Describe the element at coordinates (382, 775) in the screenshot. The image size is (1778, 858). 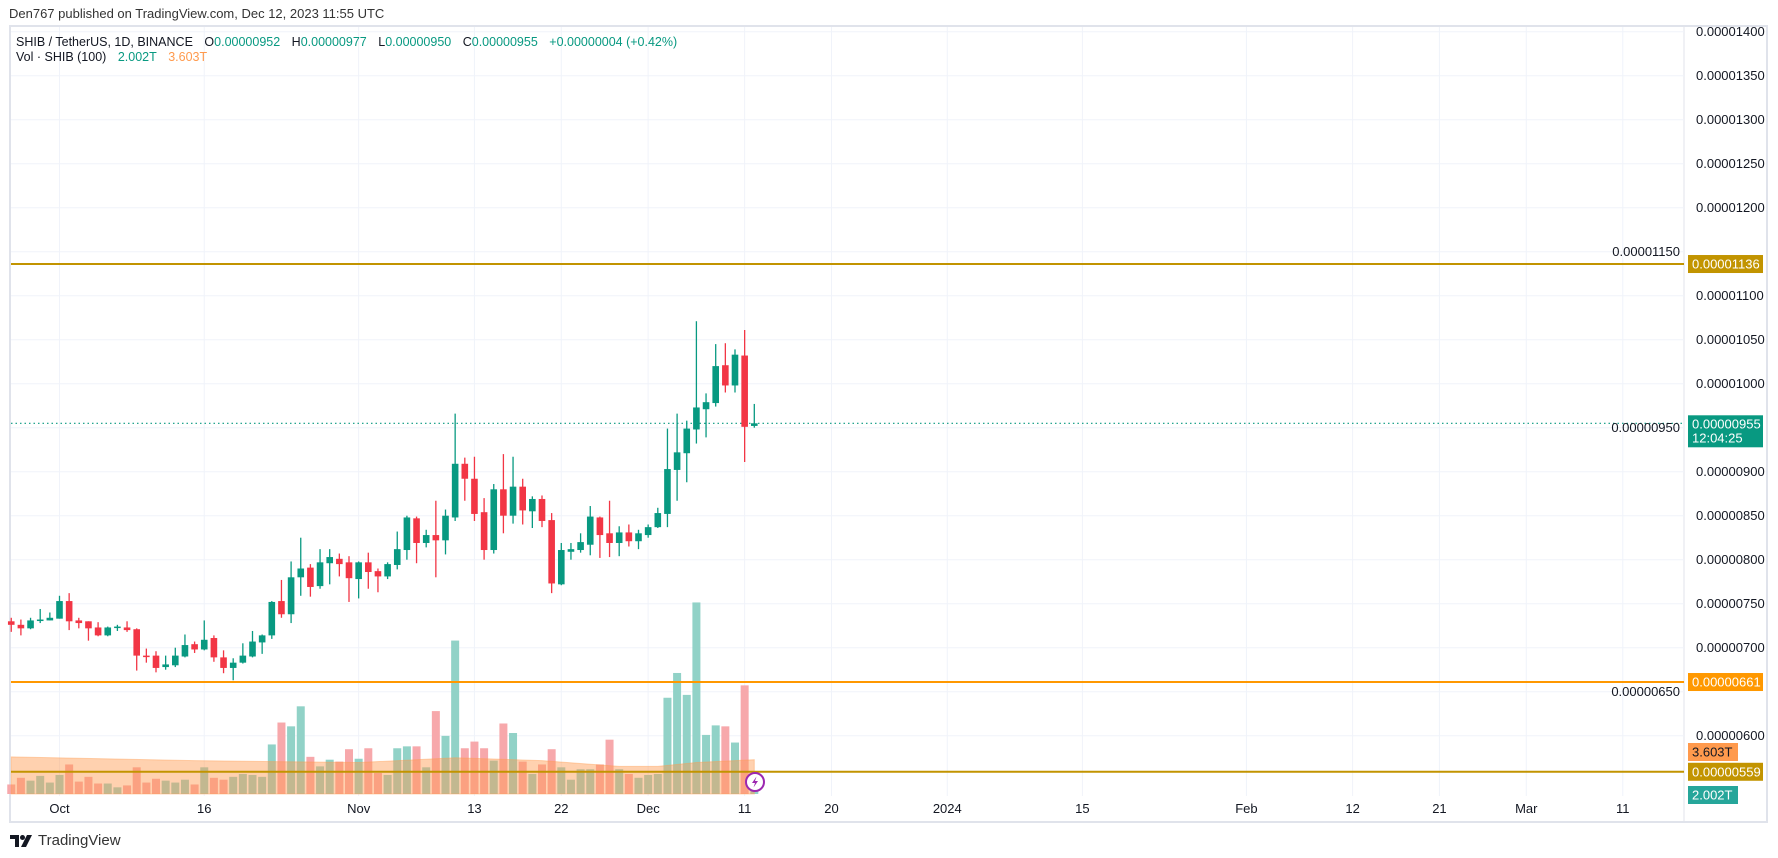
I see `volume-ma-area` at that location.